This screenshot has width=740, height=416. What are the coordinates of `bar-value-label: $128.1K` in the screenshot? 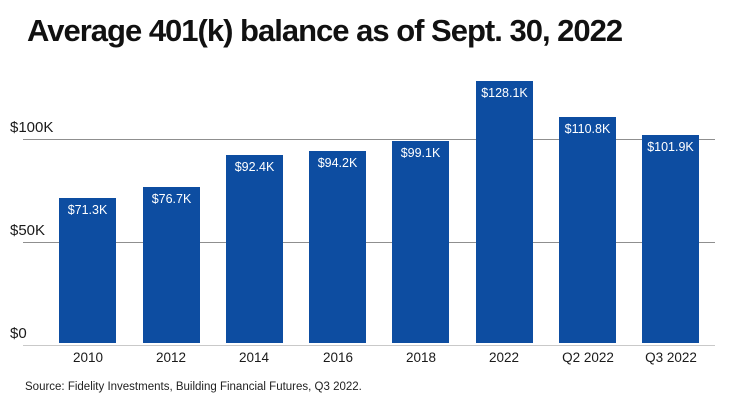 It's located at (504, 93).